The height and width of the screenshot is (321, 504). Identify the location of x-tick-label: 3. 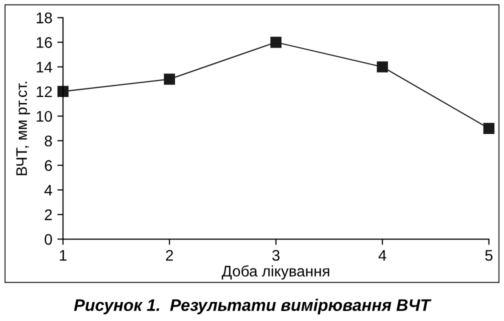
(276, 255).